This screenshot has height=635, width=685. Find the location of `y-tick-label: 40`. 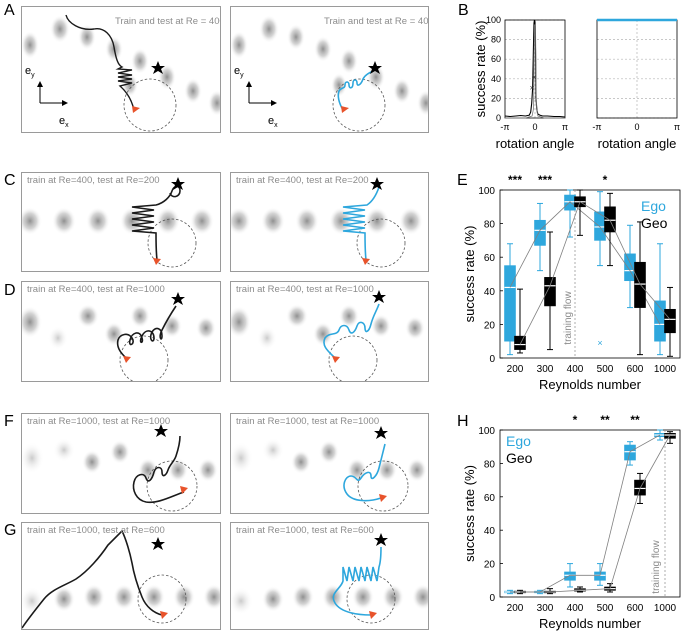

y-tick-label: 40 is located at coordinates (490, 292).